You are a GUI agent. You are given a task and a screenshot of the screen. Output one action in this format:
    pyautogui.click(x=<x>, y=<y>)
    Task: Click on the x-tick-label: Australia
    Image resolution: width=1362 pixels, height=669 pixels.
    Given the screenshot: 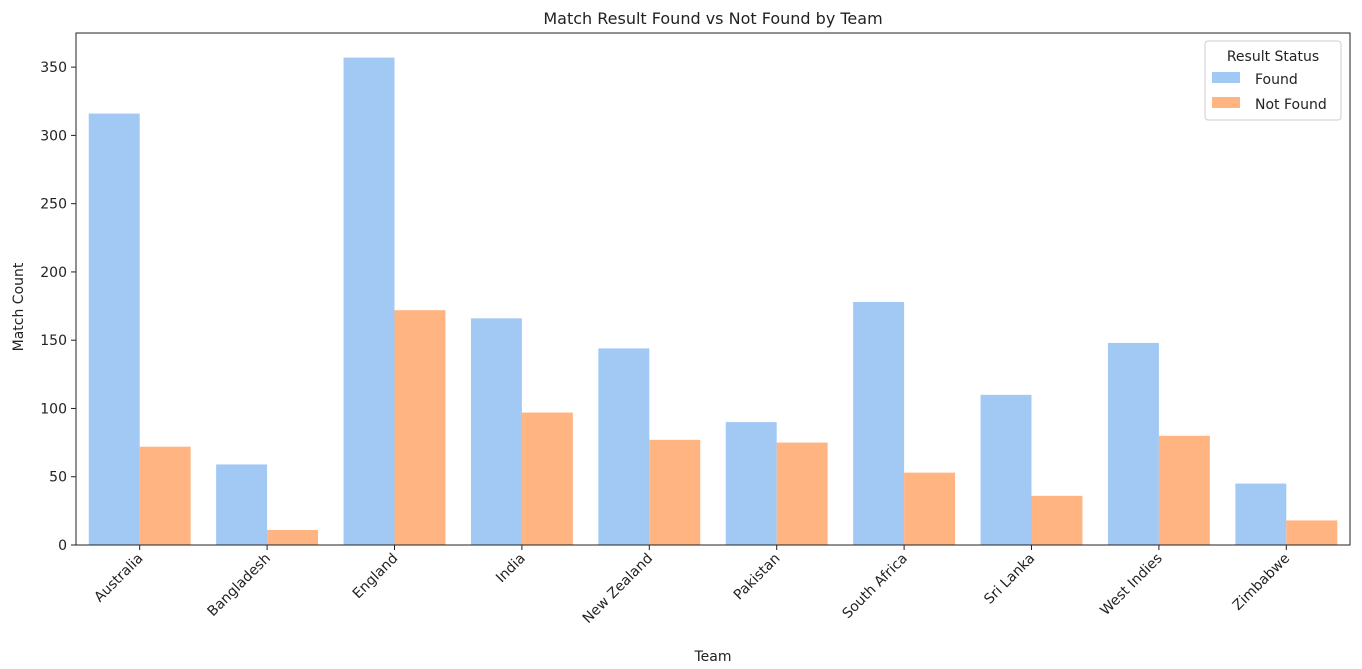 What is the action you would take?
    pyautogui.click(x=118, y=578)
    